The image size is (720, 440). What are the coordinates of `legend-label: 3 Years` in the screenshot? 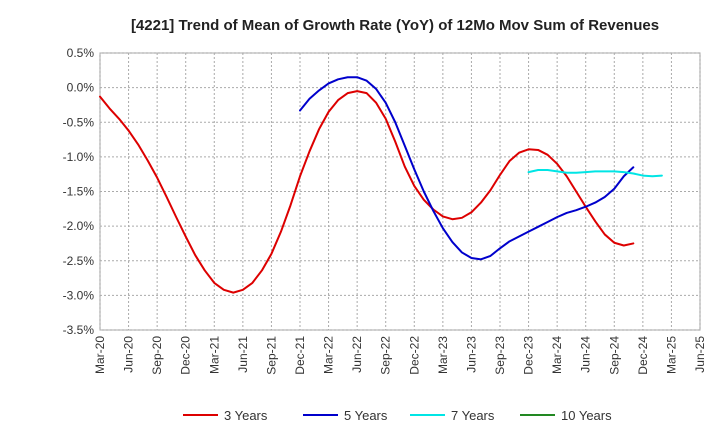 It's located at (246, 415).